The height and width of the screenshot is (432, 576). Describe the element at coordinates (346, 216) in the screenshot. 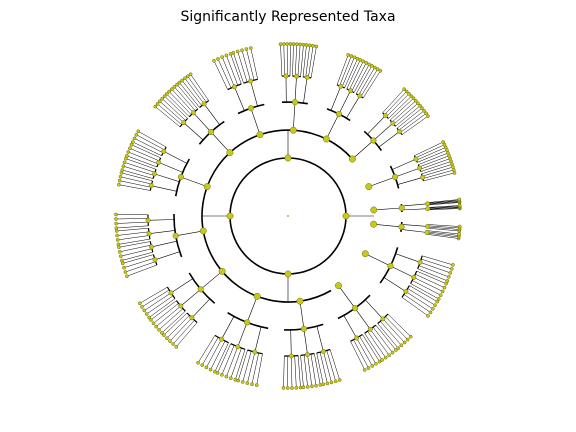

I see `phylum-node` at that location.